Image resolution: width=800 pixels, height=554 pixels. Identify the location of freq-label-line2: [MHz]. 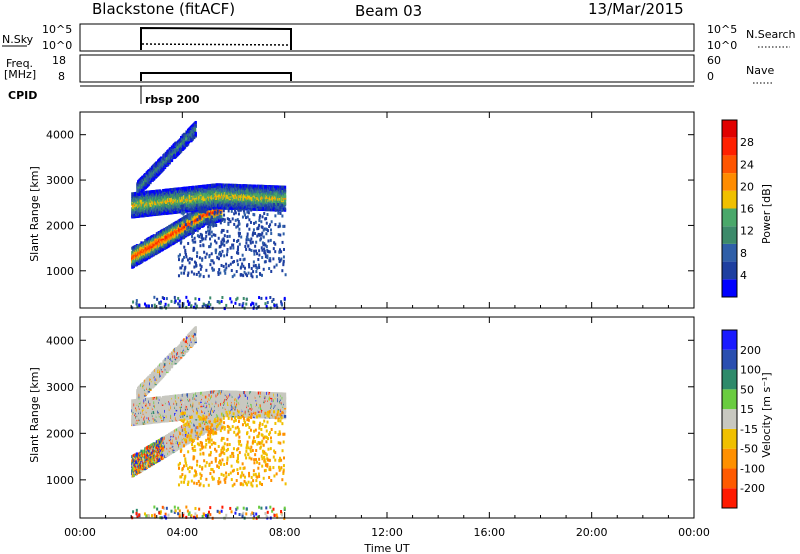
(20, 74).